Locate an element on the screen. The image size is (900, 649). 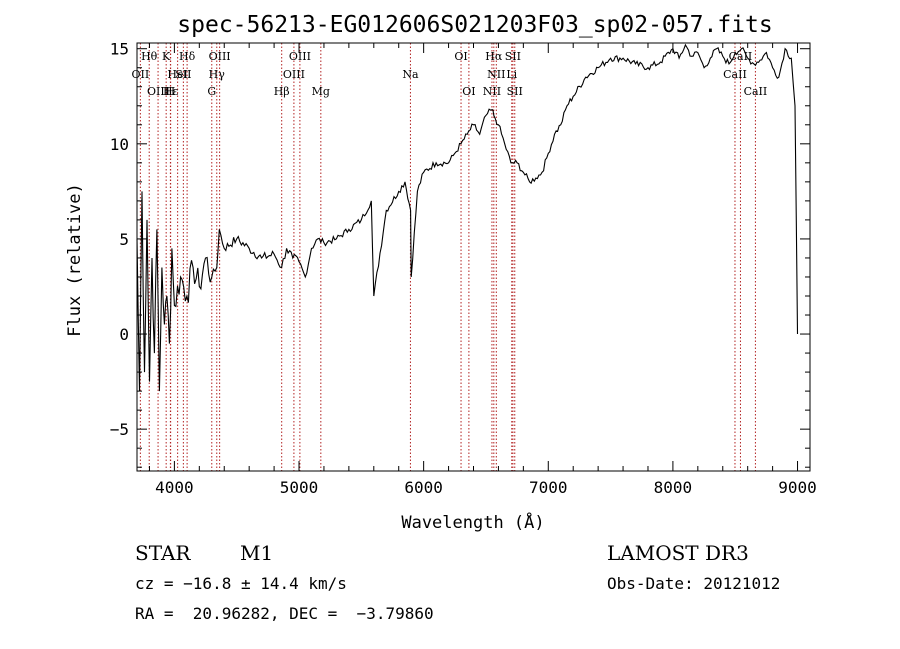
x-tick-label: 5000 is located at coordinates (299, 487).